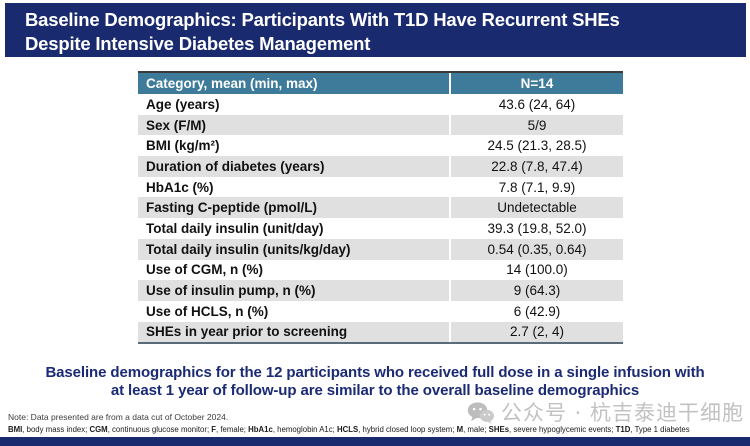 The image size is (750, 446). What do you see at coordinates (198, 43) in the screenshot?
I see `page-title-line-2: Despite Intensive Diabetes Management` at bounding box center [198, 43].